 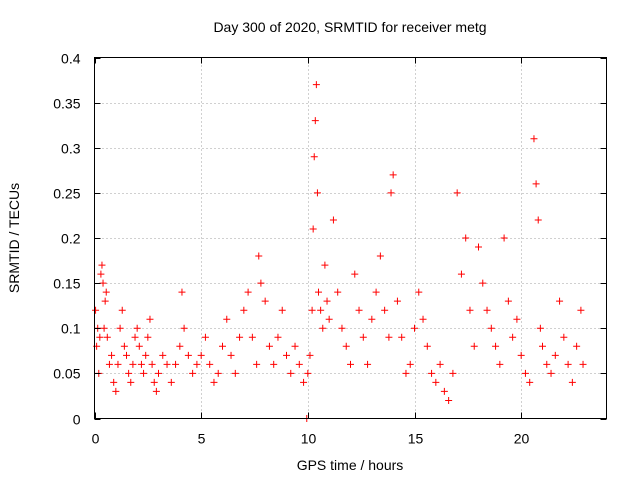 What do you see at coordinates (66, 284) in the screenshot?
I see `y-tick-label: 0.15` at bounding box center [66, 284].